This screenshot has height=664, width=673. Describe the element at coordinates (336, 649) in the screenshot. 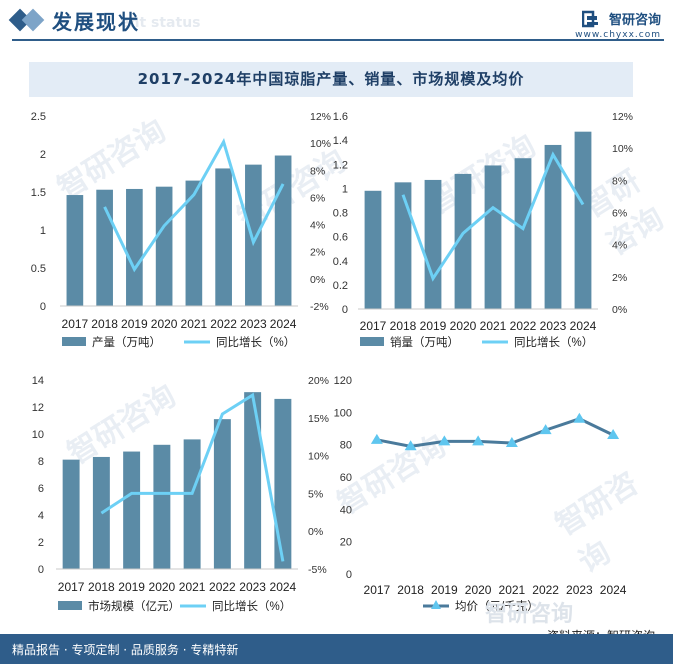

I see `footer-bar: 精品报告 · 专项定制 · 品质服务 · 专精特新` at that location.